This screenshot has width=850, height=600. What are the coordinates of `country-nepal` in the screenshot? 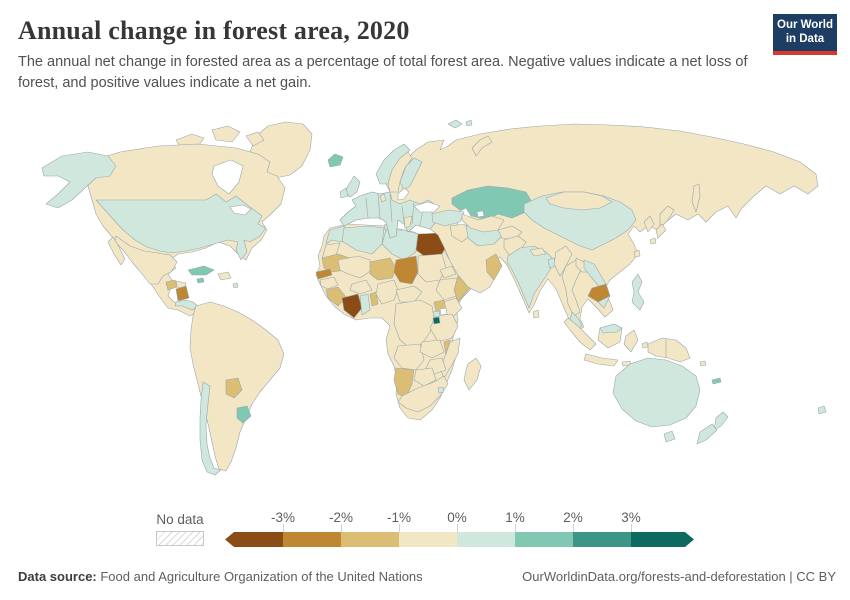 It's located at (538, 252).